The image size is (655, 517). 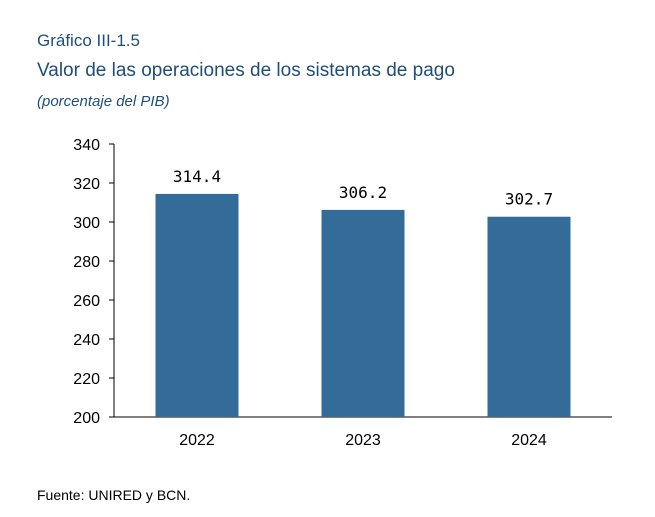 What do you see at coordinates (363, 440) in the screenshot?
I see `x-tick-label-2023: 2023` at bounding box center [363, 440].